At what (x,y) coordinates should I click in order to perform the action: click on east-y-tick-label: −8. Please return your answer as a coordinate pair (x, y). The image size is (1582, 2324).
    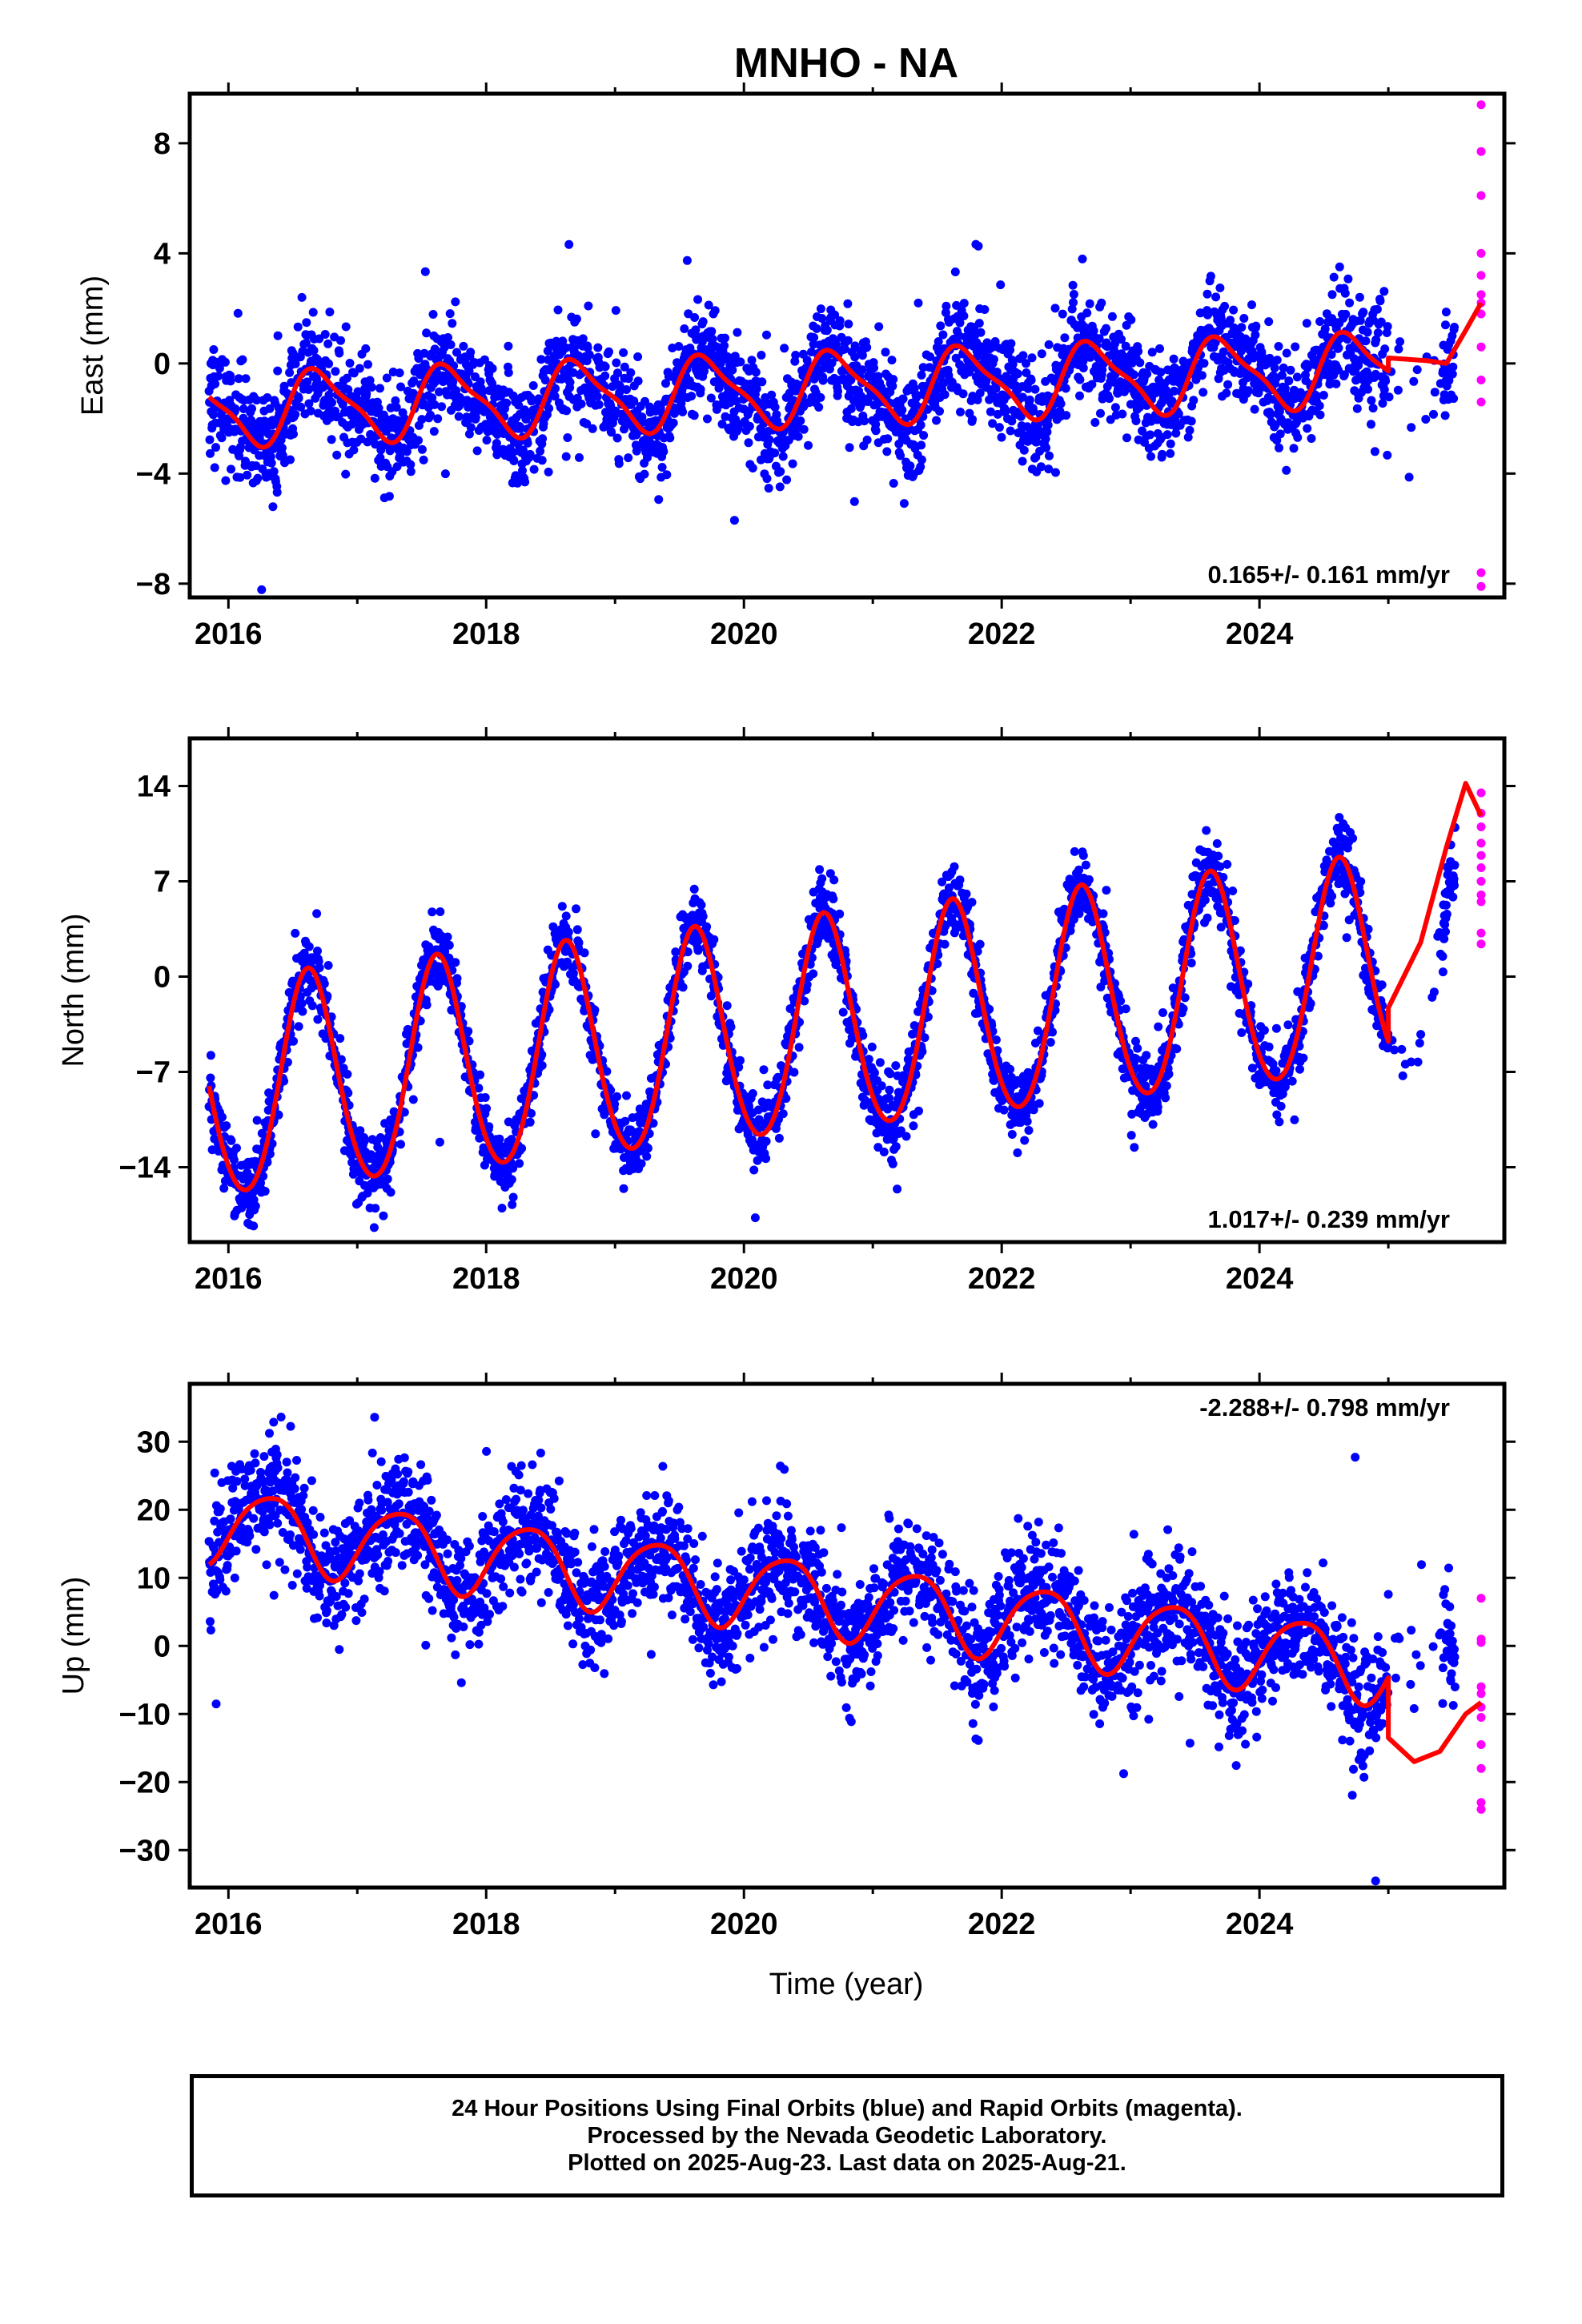
    Looking at the image, I should click on (154, 584).